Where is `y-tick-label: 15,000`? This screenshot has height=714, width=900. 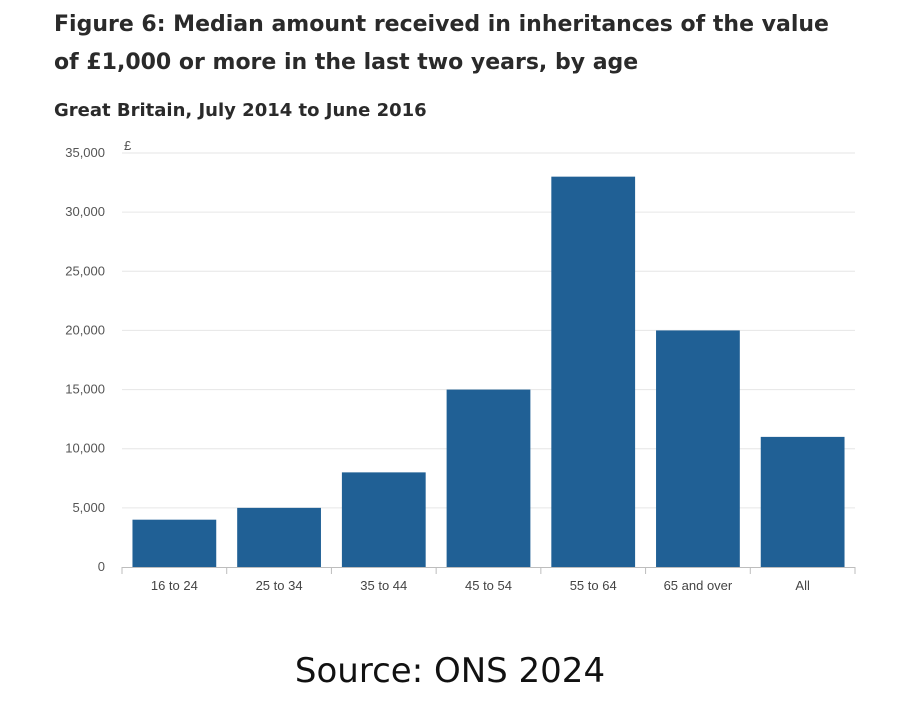
y-tick-label: 15,000 is located at coordinates (85, 389).